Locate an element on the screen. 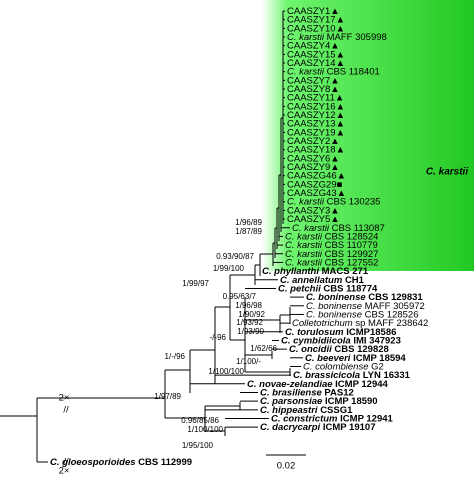 The height and width of the screenshot is (479, 474). support-value: -/-96 is located at coordinates (218, 337).